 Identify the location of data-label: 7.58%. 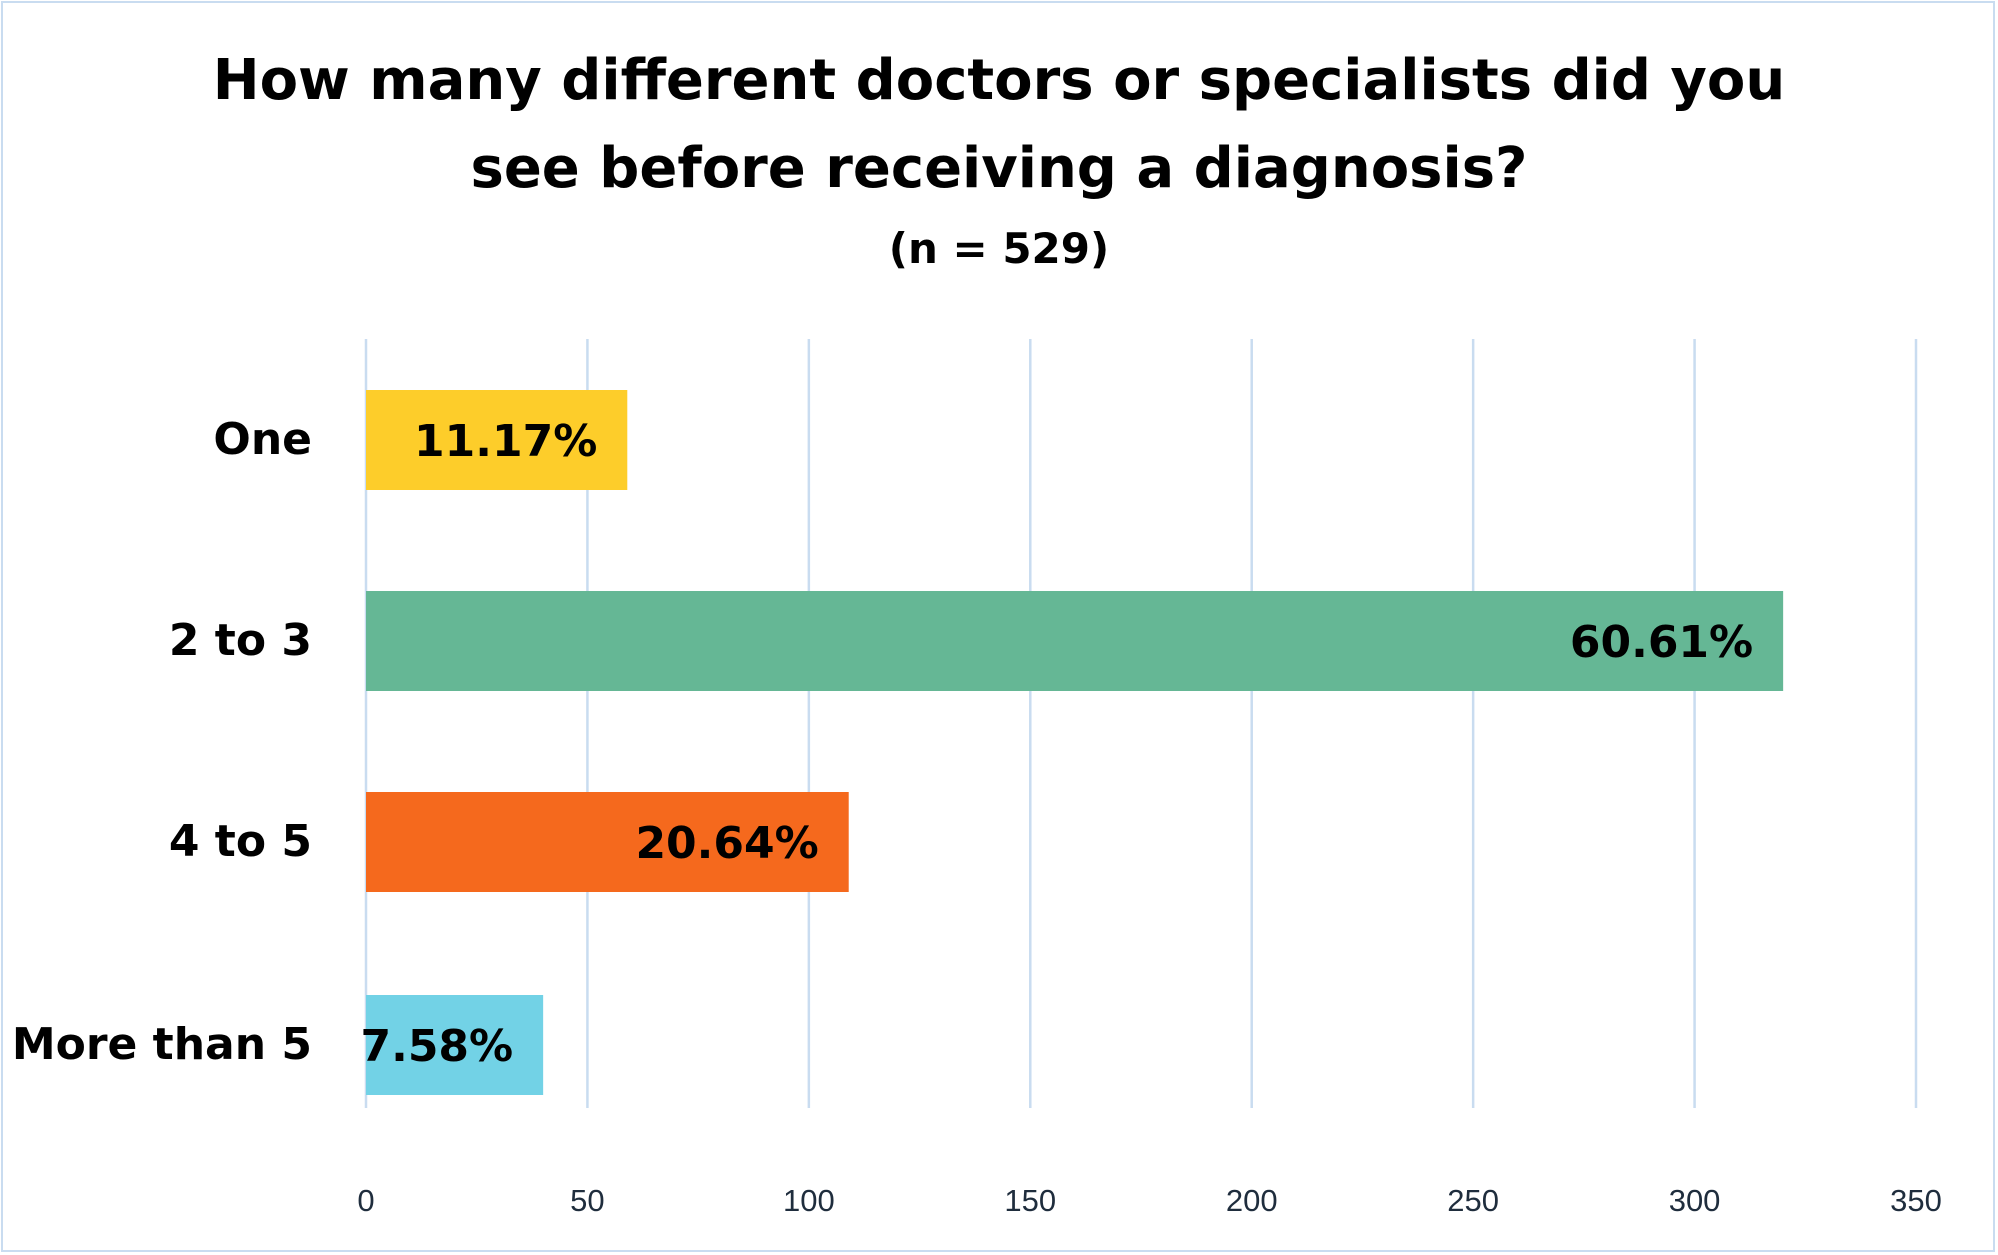
(436, 1046).